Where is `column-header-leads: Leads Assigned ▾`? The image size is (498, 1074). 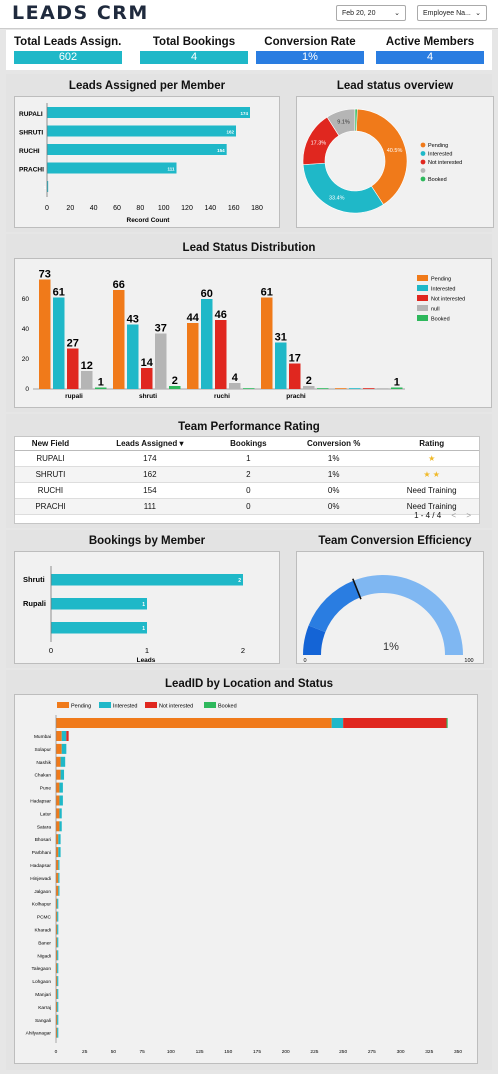
column-header-leads: Leads Assigned ▾ is located at coordinates (149, 444).